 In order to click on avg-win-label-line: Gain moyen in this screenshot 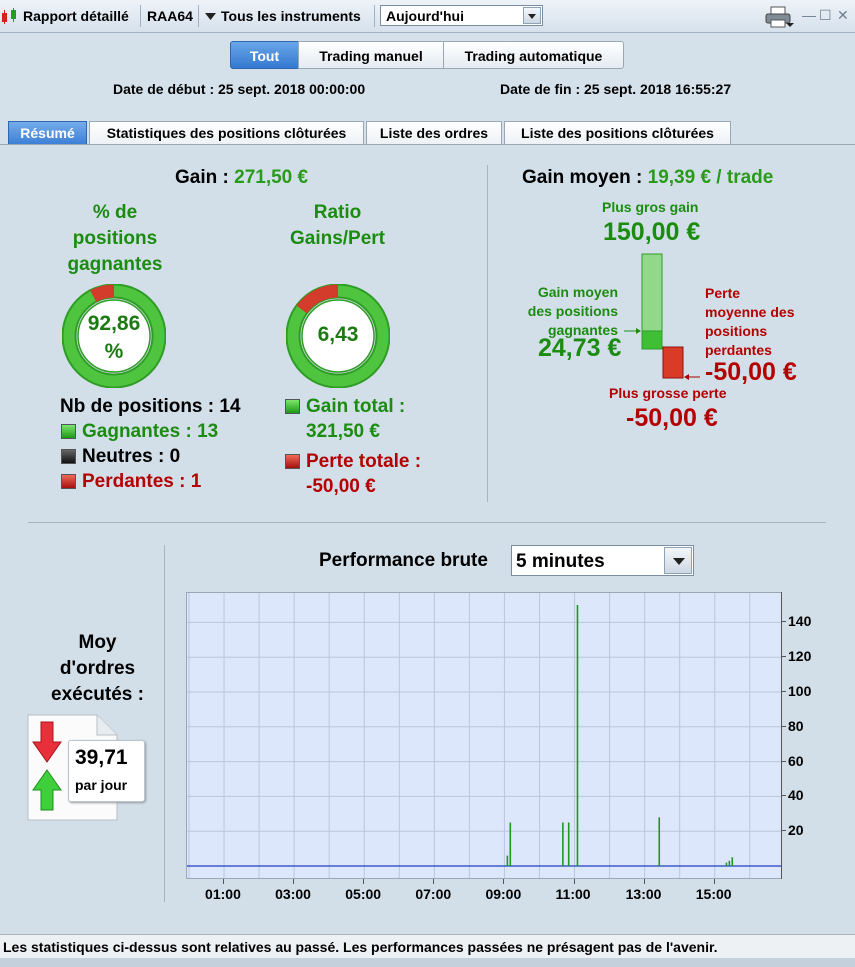, I will do `click(577, 292)`.